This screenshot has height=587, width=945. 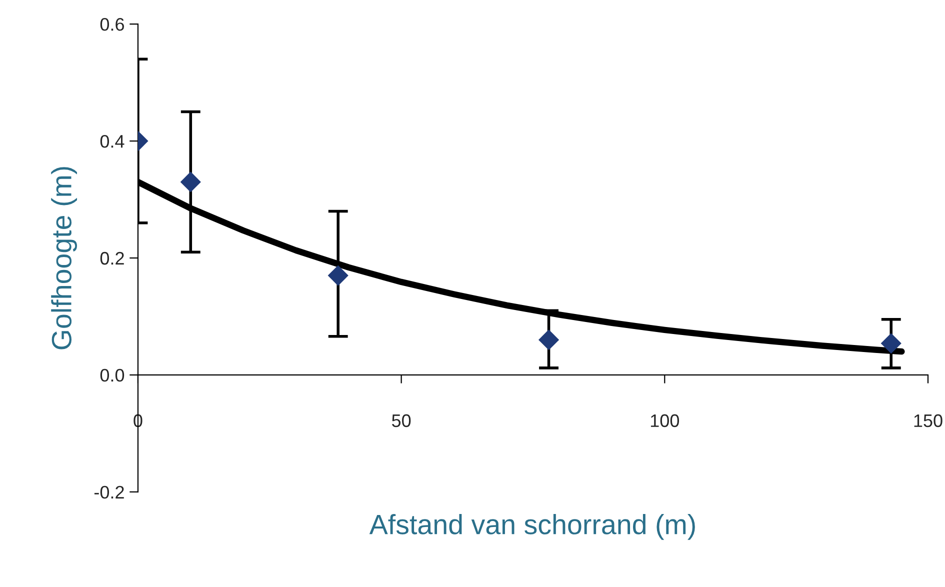 What do you see at coordinates (401, 421) in the screenshot?
I see `x-tick-label: 50` at bounding box center [401, 421].